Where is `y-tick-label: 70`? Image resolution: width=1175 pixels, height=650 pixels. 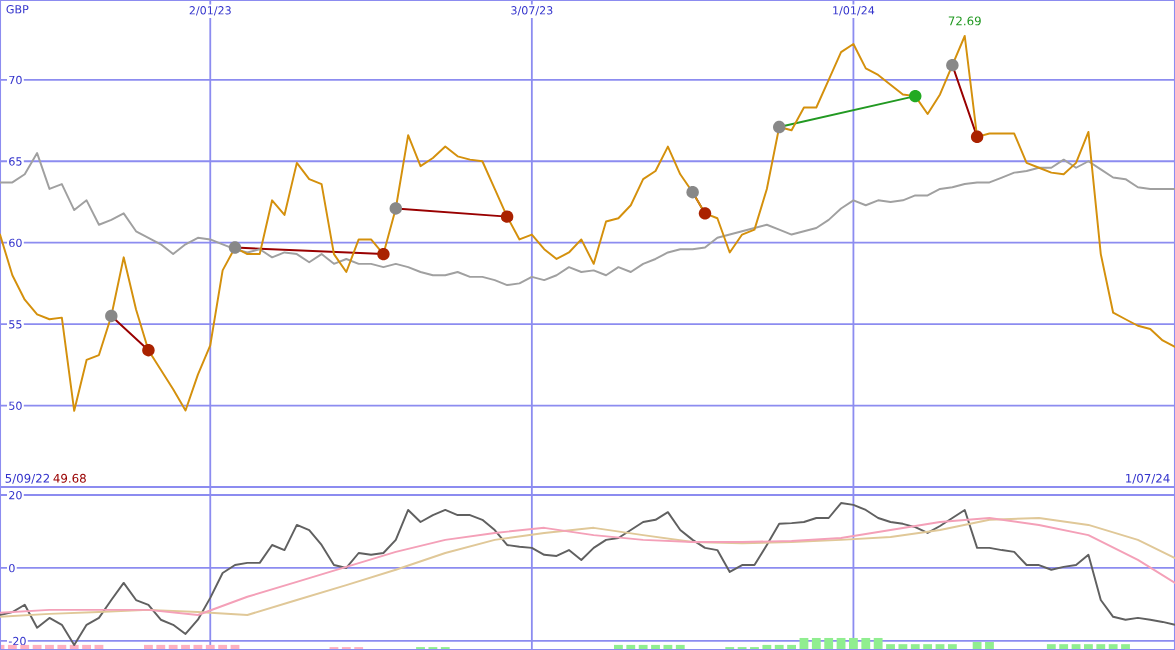 y-tick-label: 70 is located at coordinates (15, 80).